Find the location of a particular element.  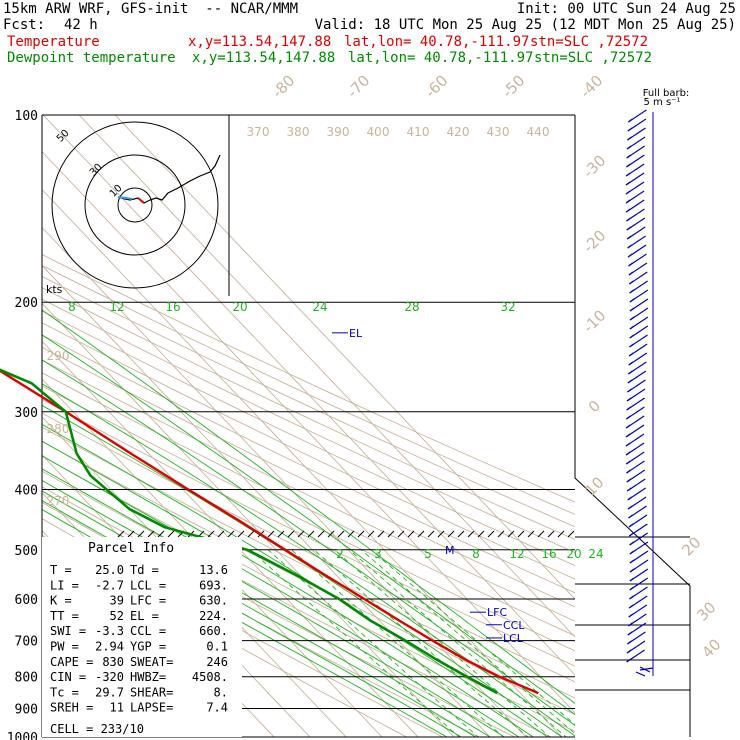

hodograph-ring is located at coordinates (135, 205).